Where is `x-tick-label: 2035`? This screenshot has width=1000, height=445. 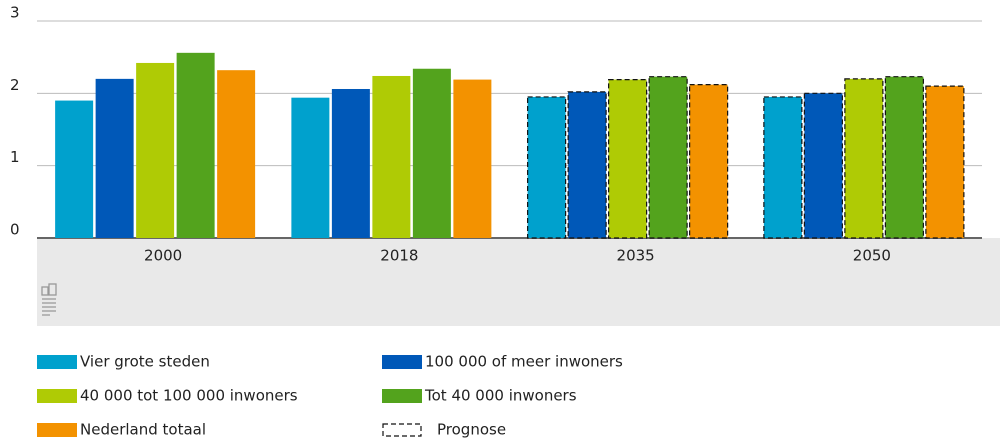
x-tick-label: 2035 is located at coordinates (636, 256).